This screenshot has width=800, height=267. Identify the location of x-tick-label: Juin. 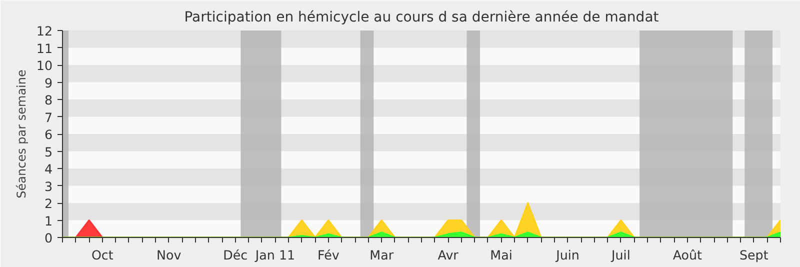
(567, 255).